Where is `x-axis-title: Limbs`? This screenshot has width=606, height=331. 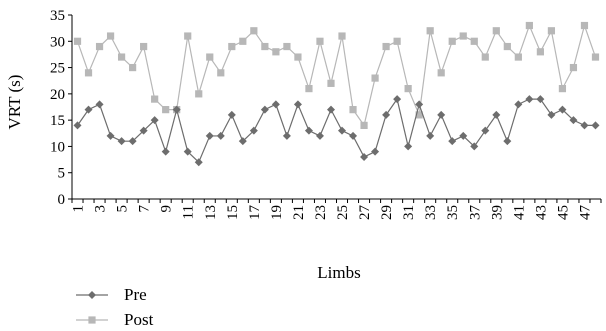 x-axis-title: Limbs is located at coordinates (338, 272).